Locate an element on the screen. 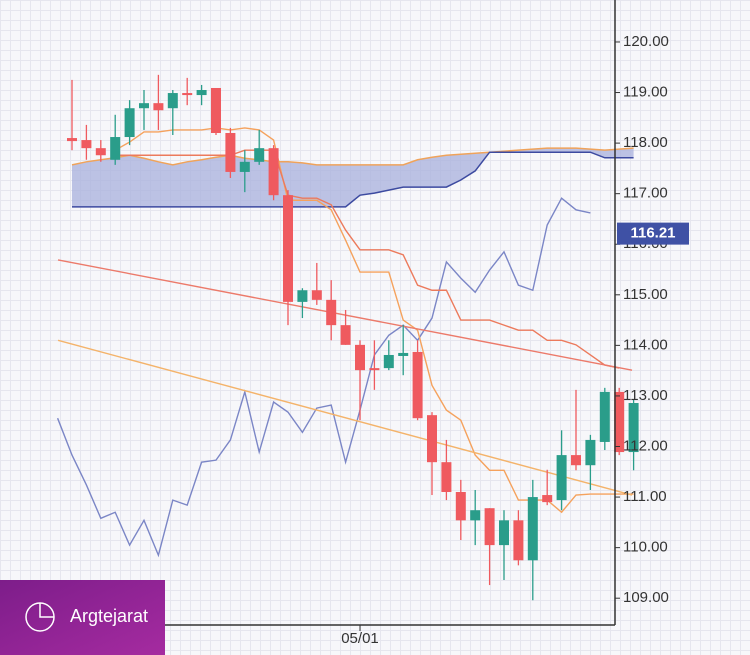 The width and height of the screenshot is (750, 655). watermark: Argtejarat is located at coordinates (82, 617).